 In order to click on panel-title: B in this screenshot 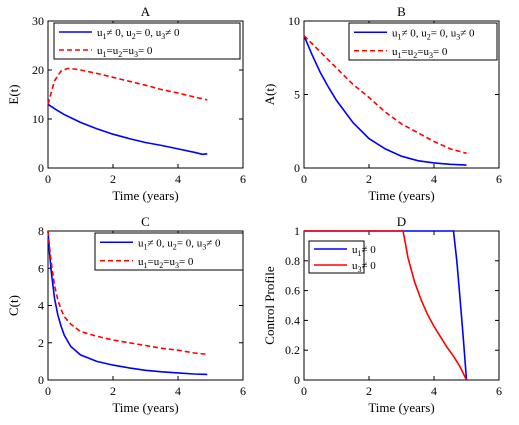, I will do `click(401, 11)`.